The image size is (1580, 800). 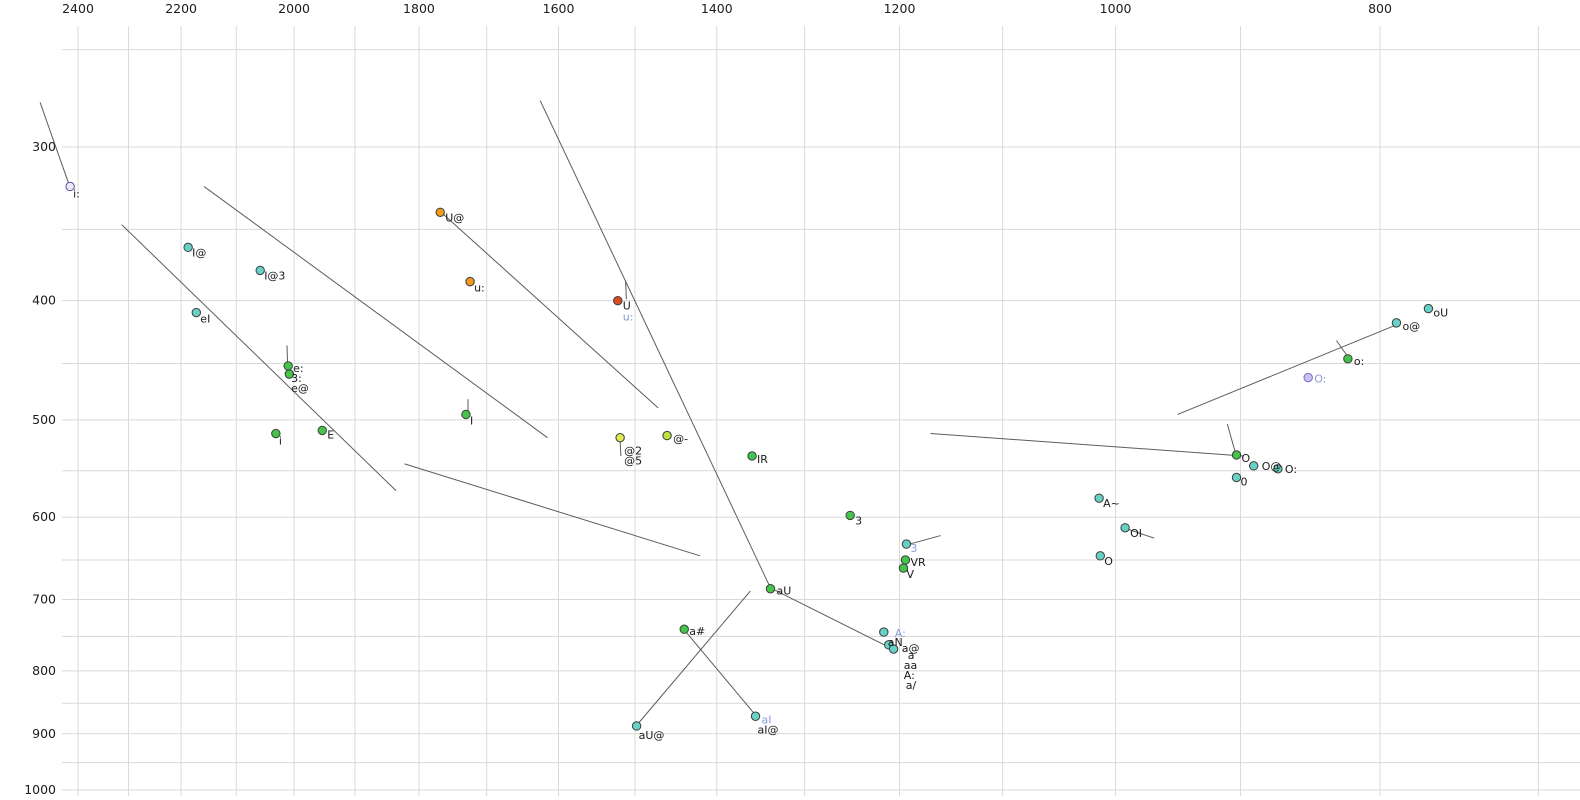 I want to click on data-point-three-b, so click(x=906, y=544).